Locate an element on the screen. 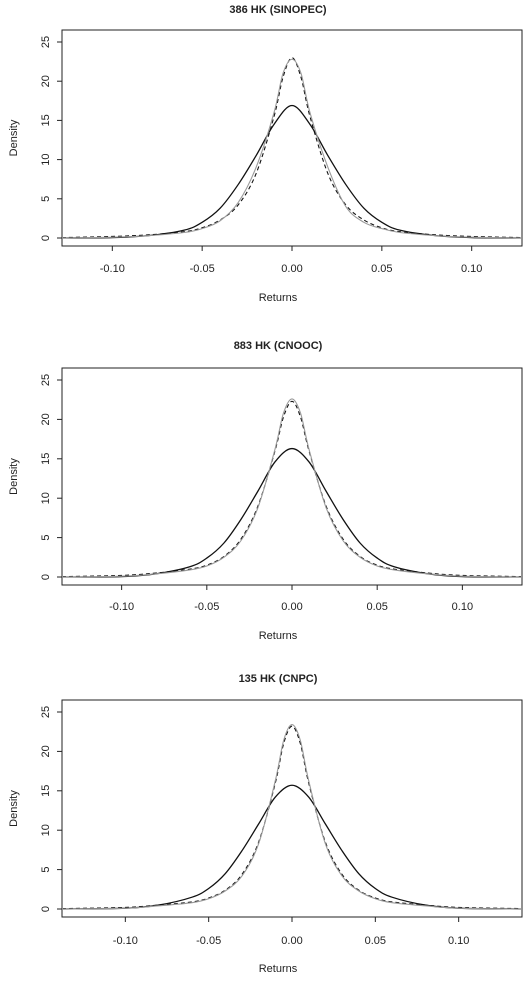  chart-title: 883 HK (CNOOC) is located at coordinates (278, 346).